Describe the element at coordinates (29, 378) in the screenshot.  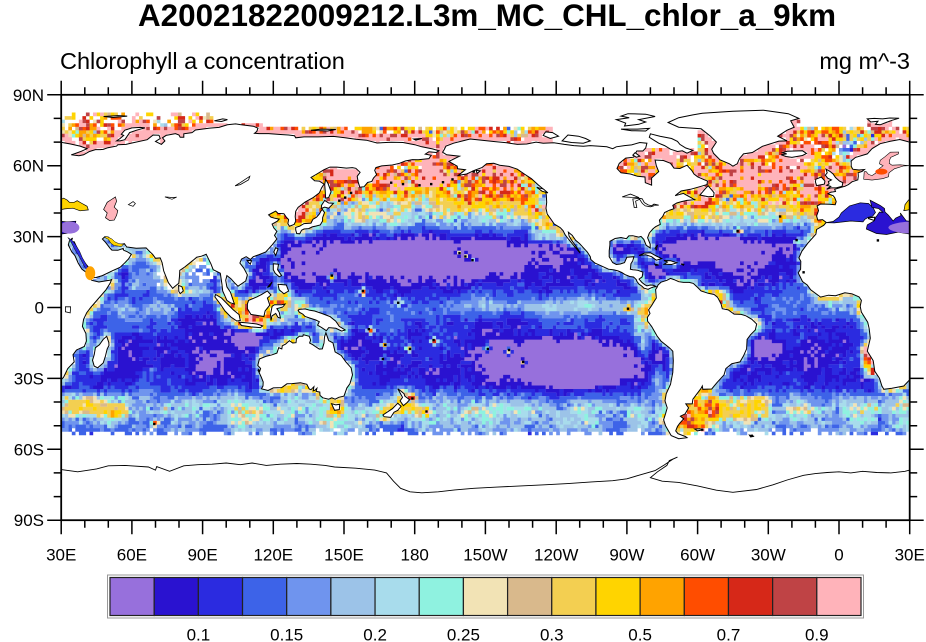
I see `svg-text: 30S` at that location.